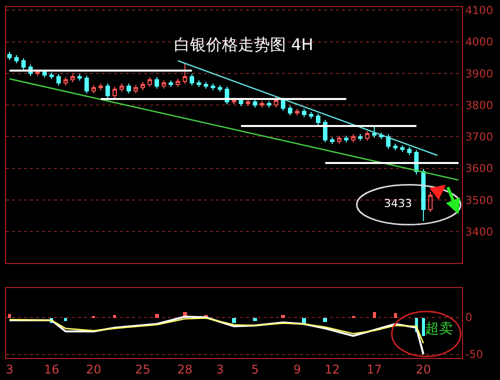 The width and height of the screenshot is (500, 380). I want to click on y-tick-label: 3600, so click(479, 169).